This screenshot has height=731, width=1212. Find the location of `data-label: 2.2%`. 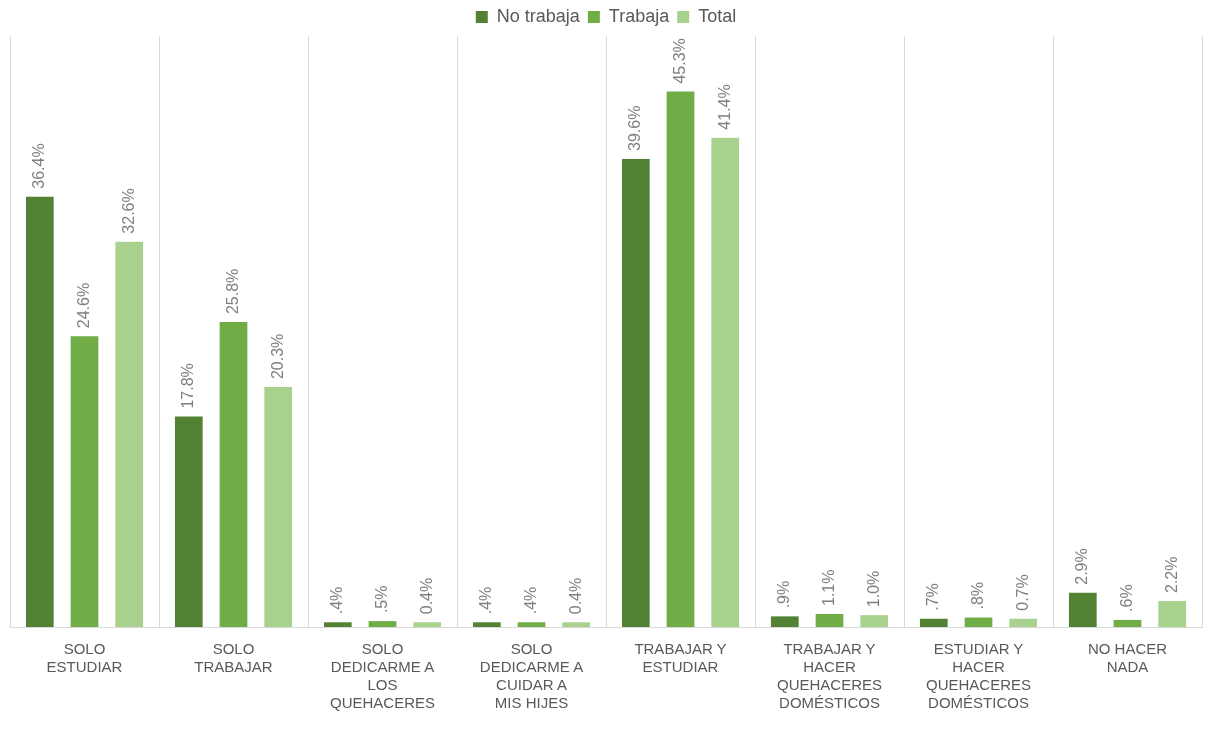

data-label: 2.2% is located at coordinates (1171, 574).